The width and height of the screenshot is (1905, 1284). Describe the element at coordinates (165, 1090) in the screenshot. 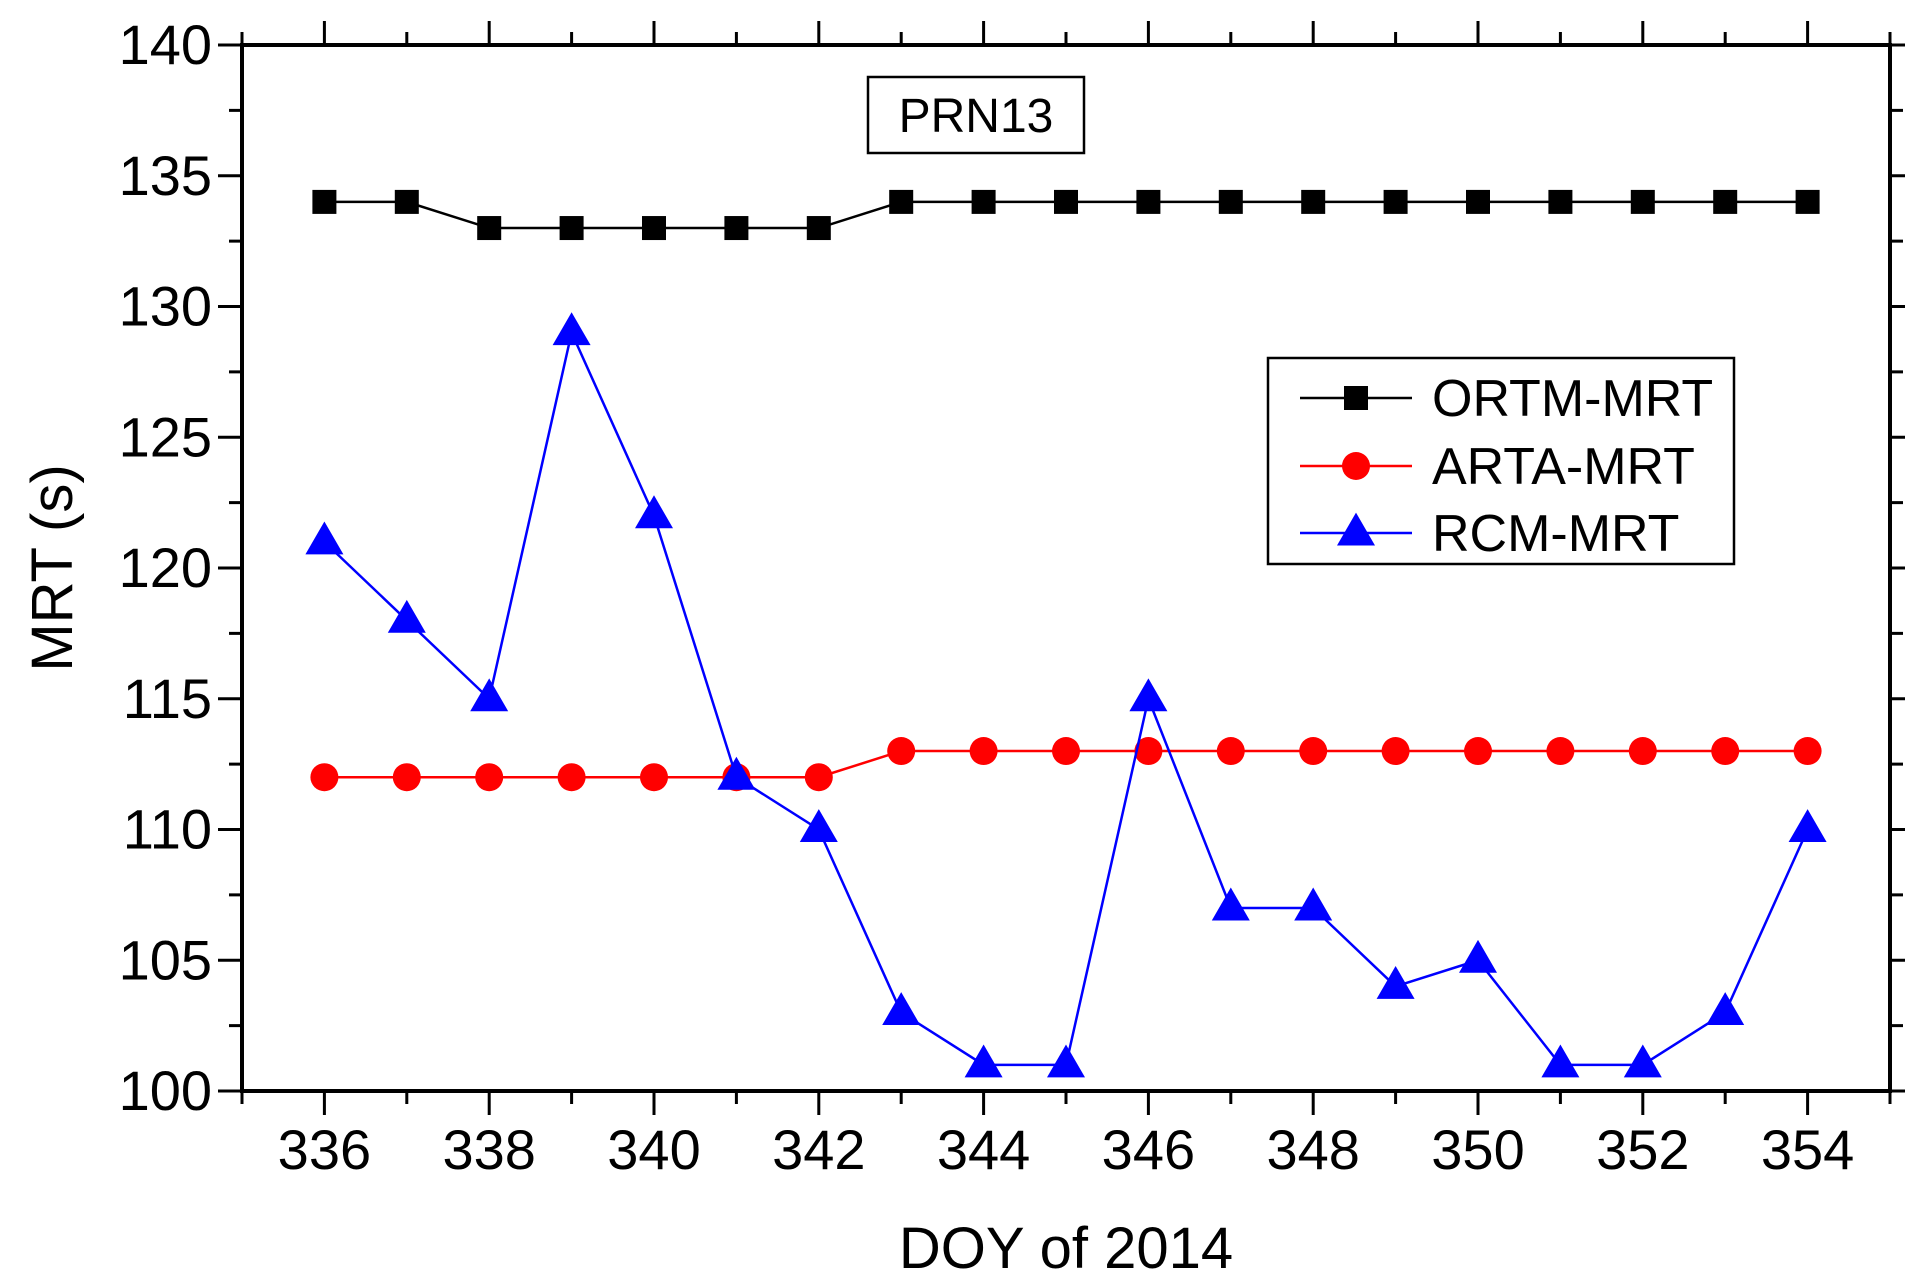

I see `y-tick-label: 100` at that location.